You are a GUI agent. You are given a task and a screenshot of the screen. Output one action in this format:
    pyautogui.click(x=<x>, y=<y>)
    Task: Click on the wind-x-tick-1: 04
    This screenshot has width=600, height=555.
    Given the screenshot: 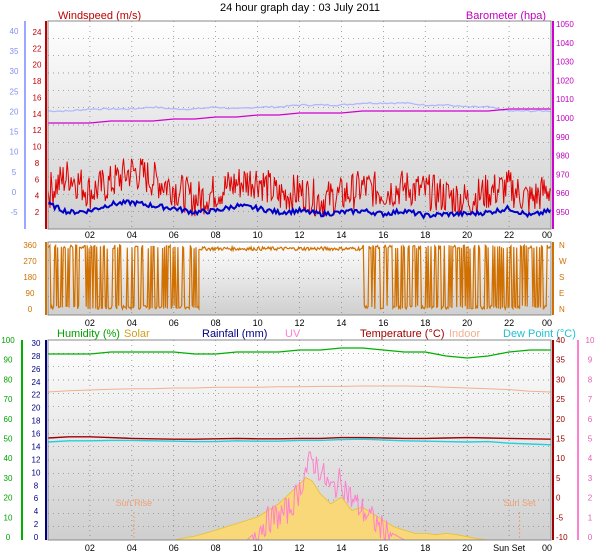 What is the action you would take?
    pyautogui.click(x=132, y=235)
    